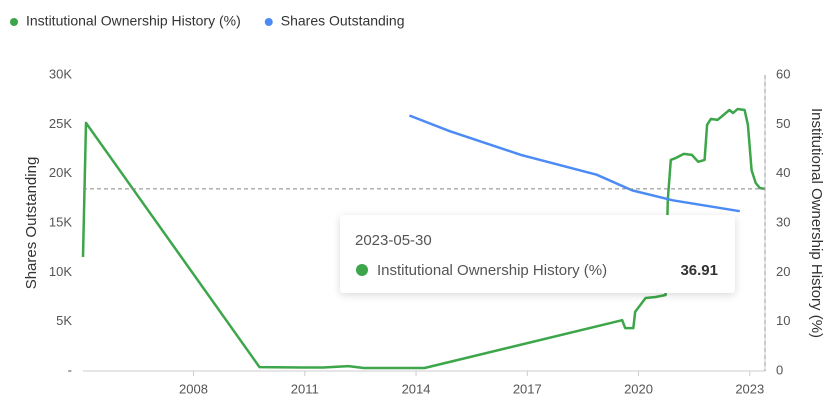 The image size is (837, 409). Describe the element at coordinates (783, 73) in the screenshot. I see `y2-tick-label: 60` at that location.